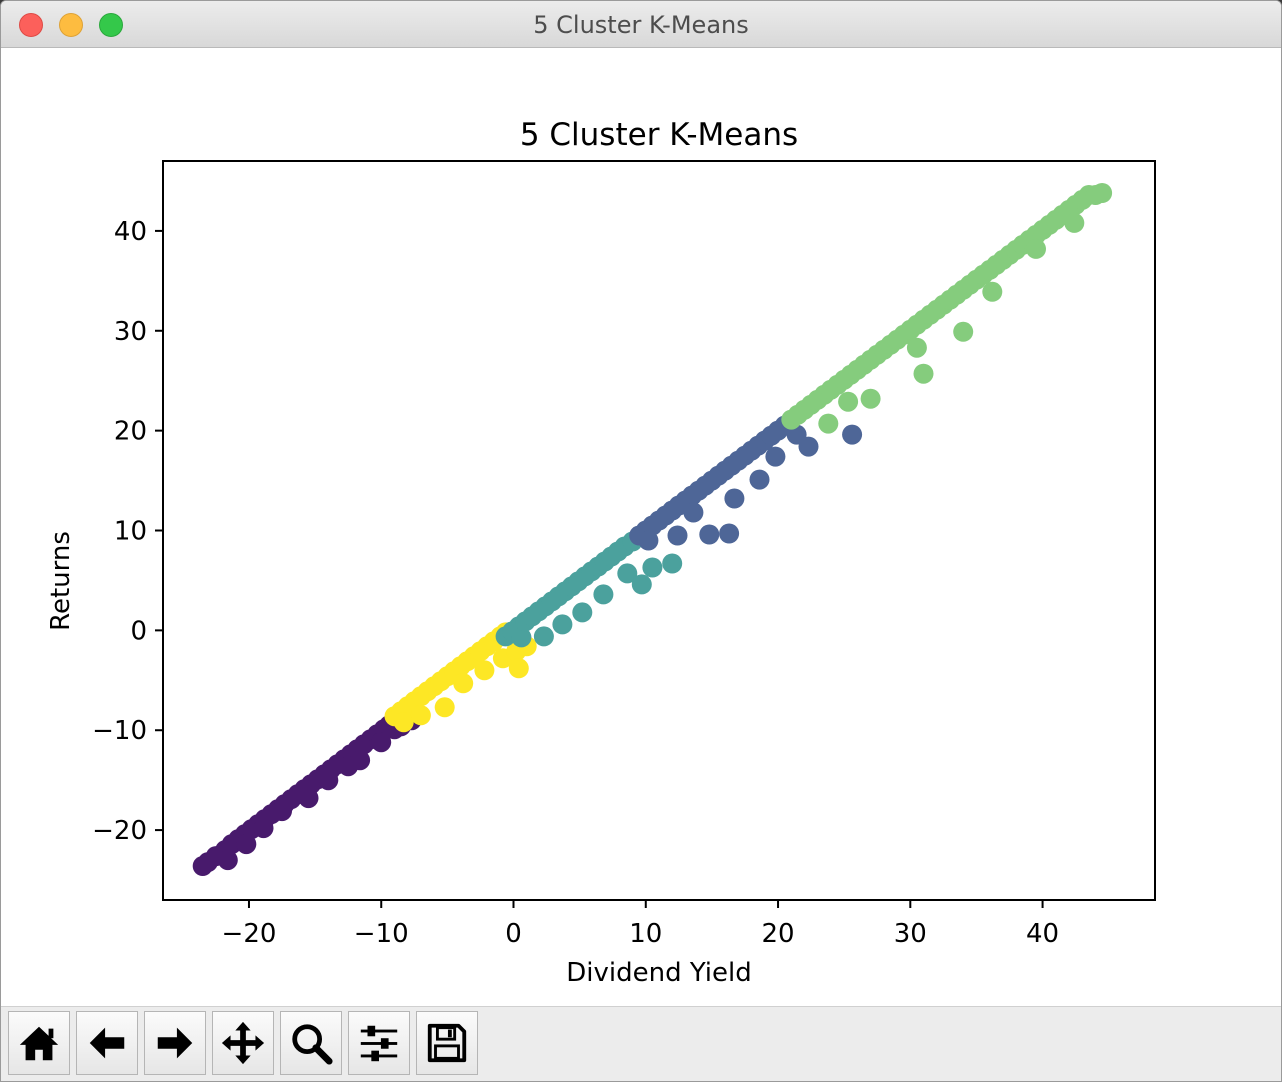 The height and width of the screenshot is (1082, 1282). I want to click on forward-arrow-icon, so click(175, 1043).